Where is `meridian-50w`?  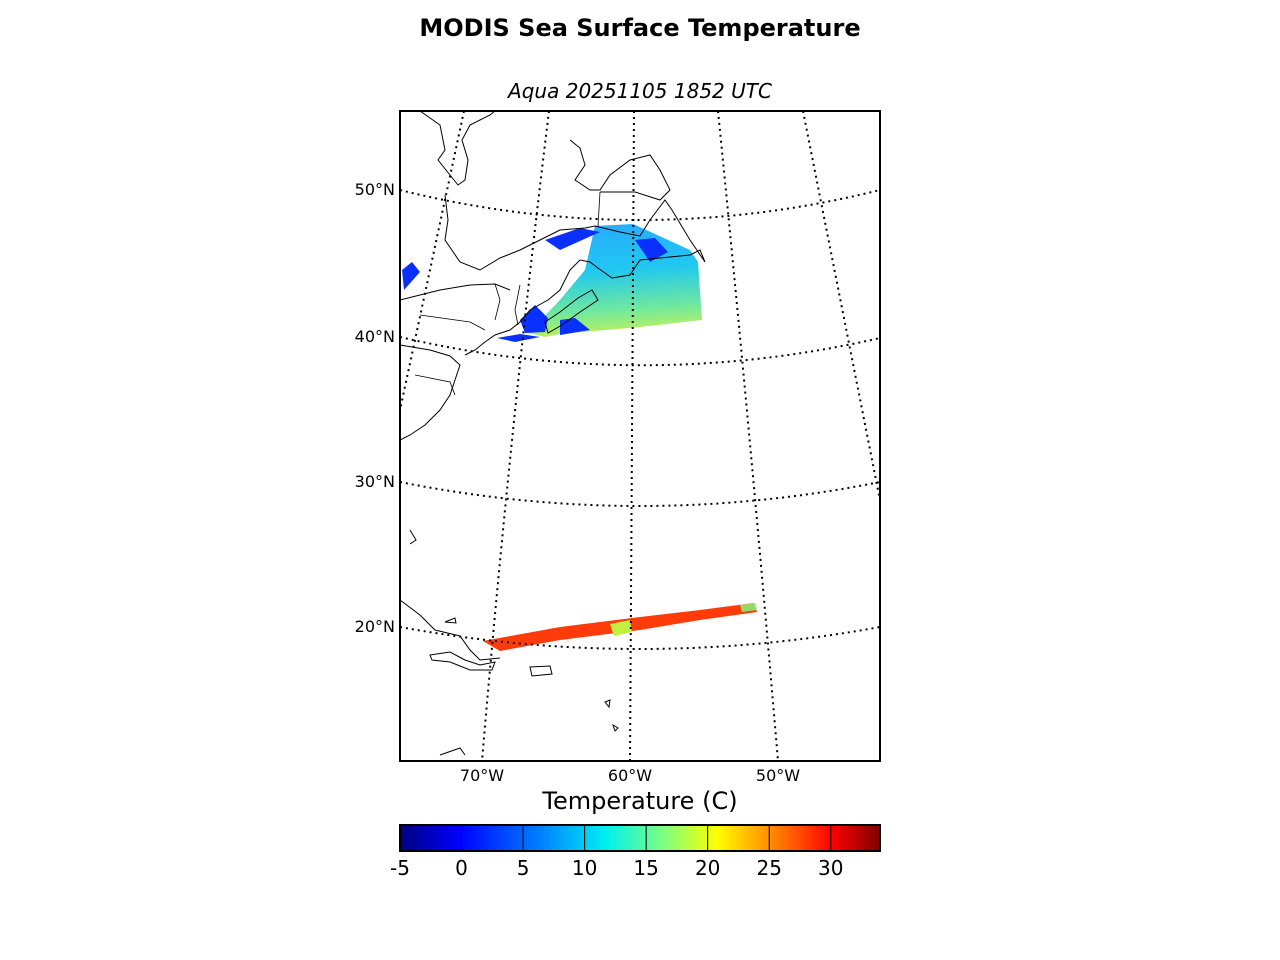 meridian-50w is located at coordinates (748, 436).